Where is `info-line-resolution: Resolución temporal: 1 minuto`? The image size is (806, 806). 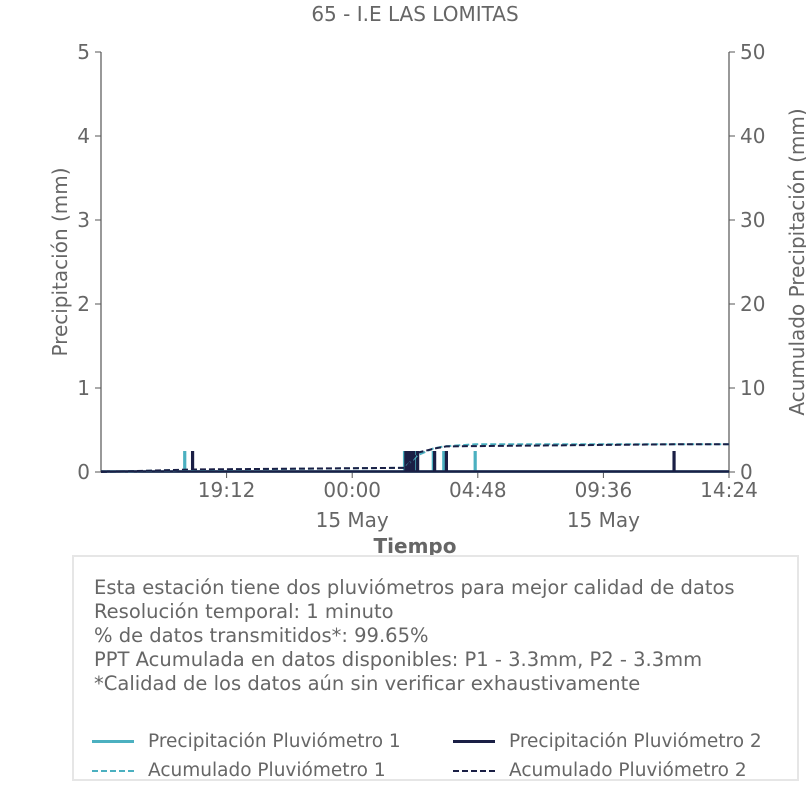
info-line-resolution: Resolución temporal: 1 minuto is located at coordinates (244, 611).